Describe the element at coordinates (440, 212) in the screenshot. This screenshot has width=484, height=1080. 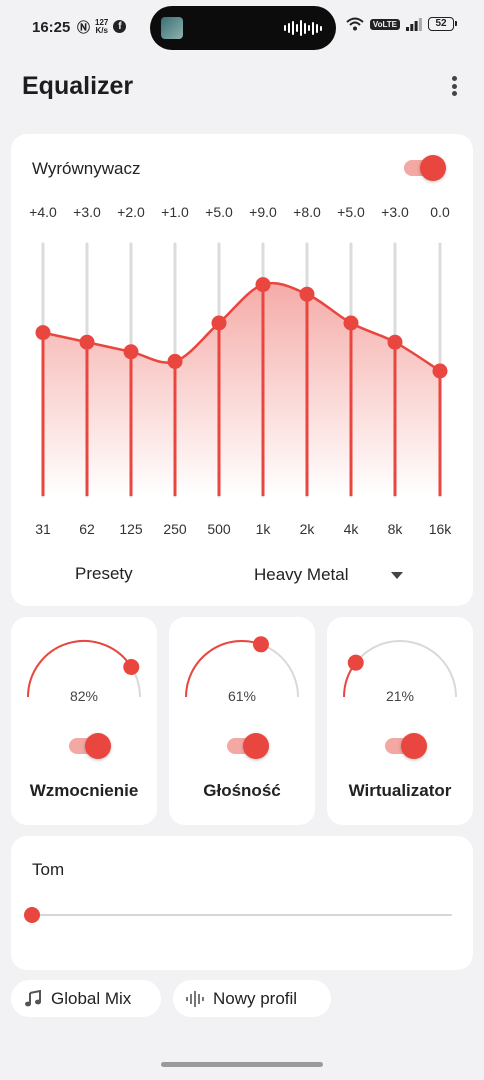
I see `band-gain-label: 0.0` at that location.